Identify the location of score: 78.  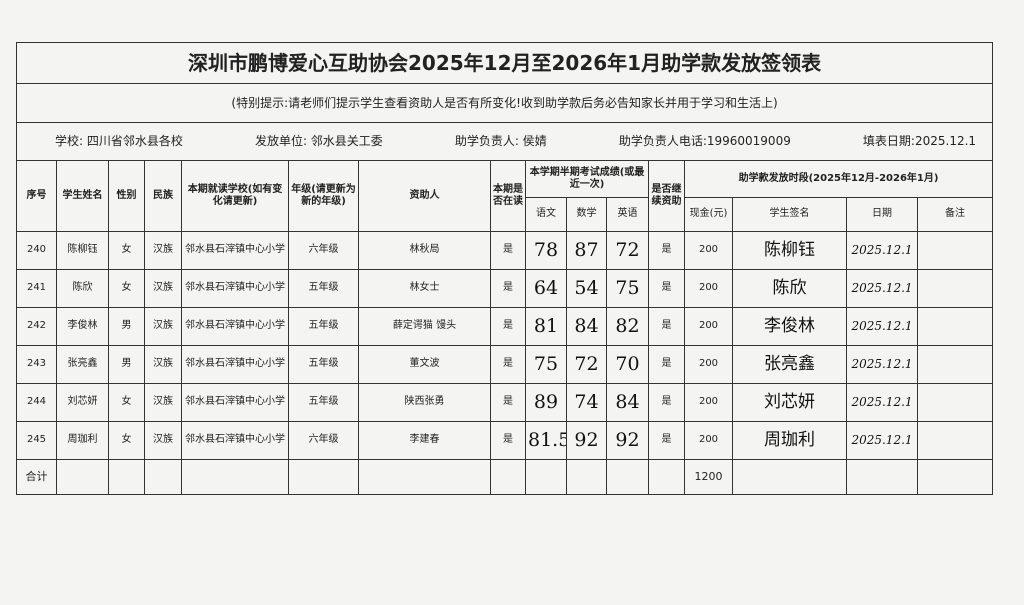
(546, 250).